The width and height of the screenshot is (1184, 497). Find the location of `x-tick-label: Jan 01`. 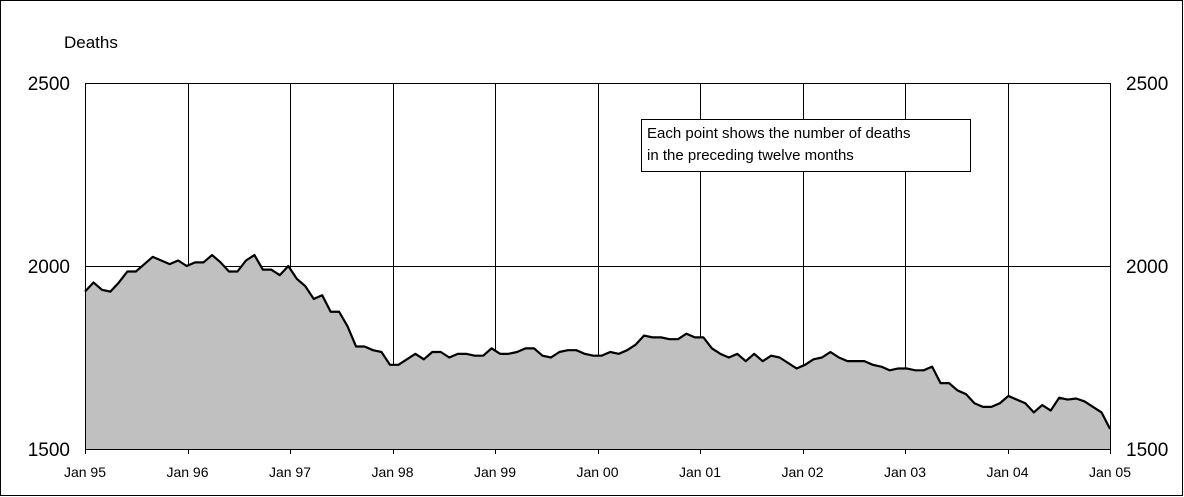

x-tick-label: Jan 01 is located at coordinates (700, 472).